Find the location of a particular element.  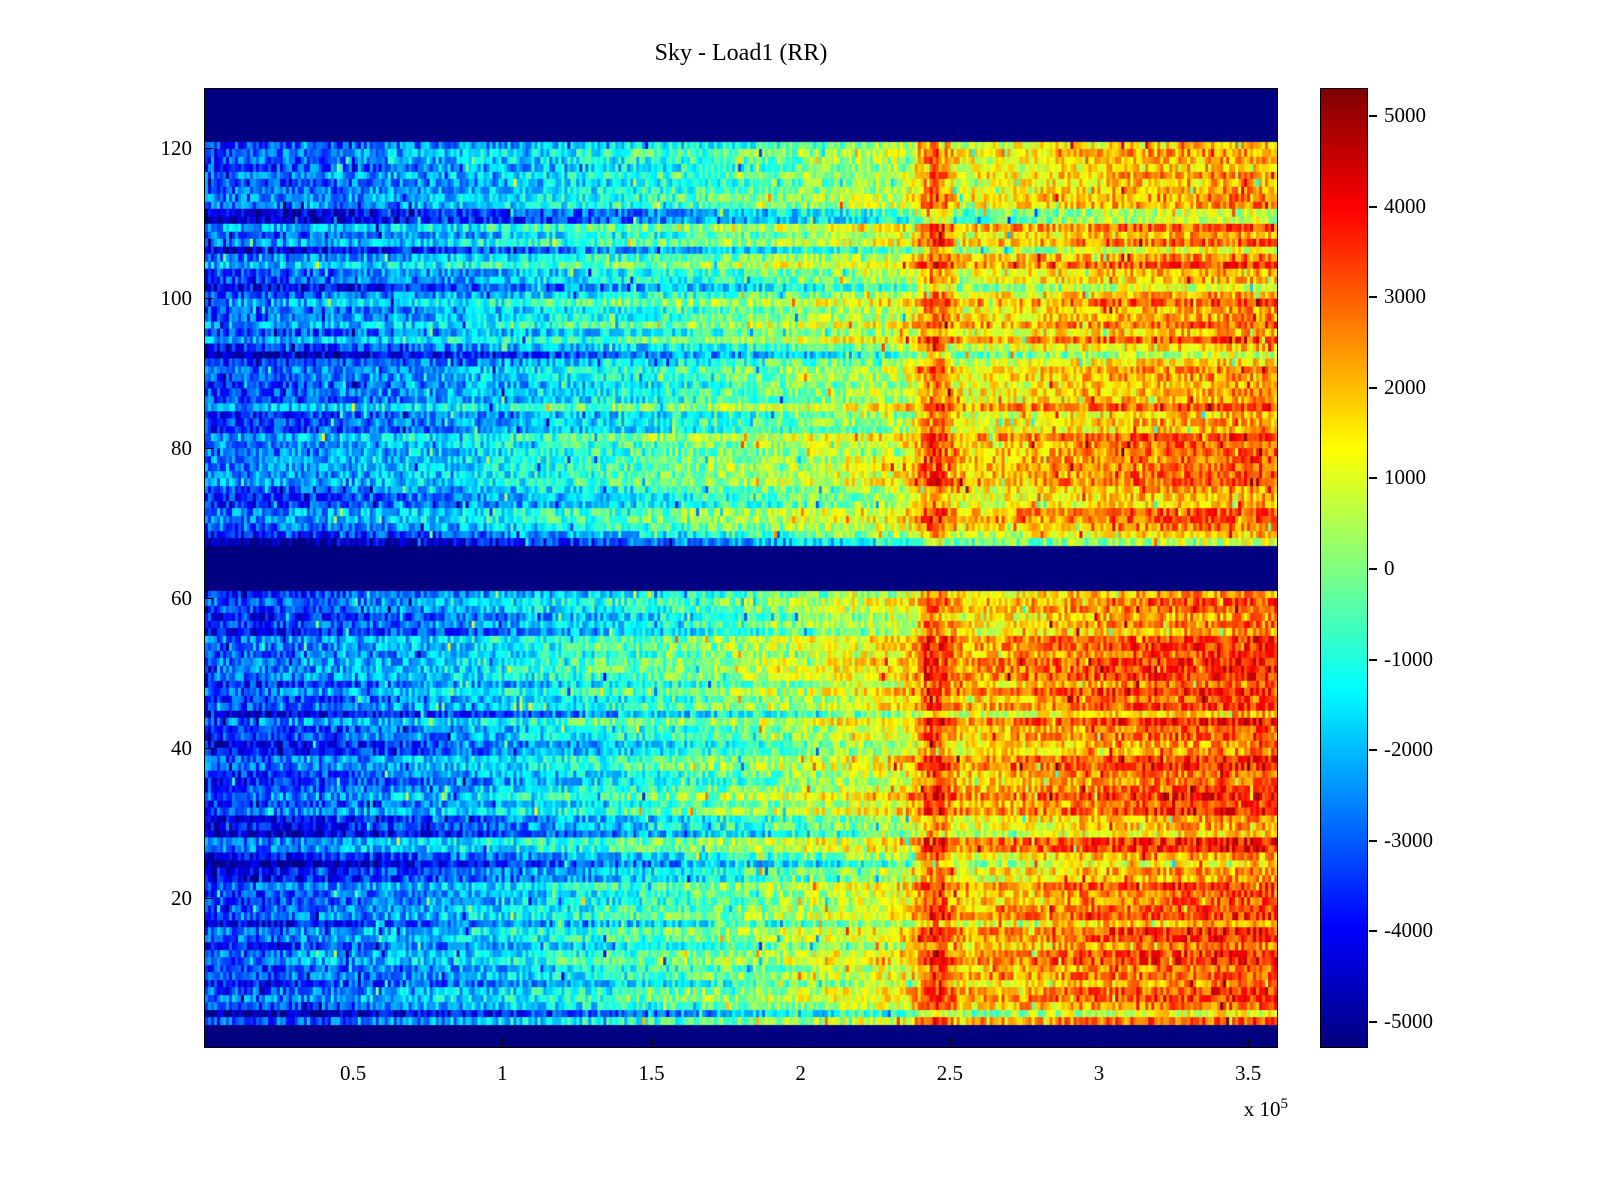

colorbar-tick-label: -4000 is located at coordinates (1408, 930).